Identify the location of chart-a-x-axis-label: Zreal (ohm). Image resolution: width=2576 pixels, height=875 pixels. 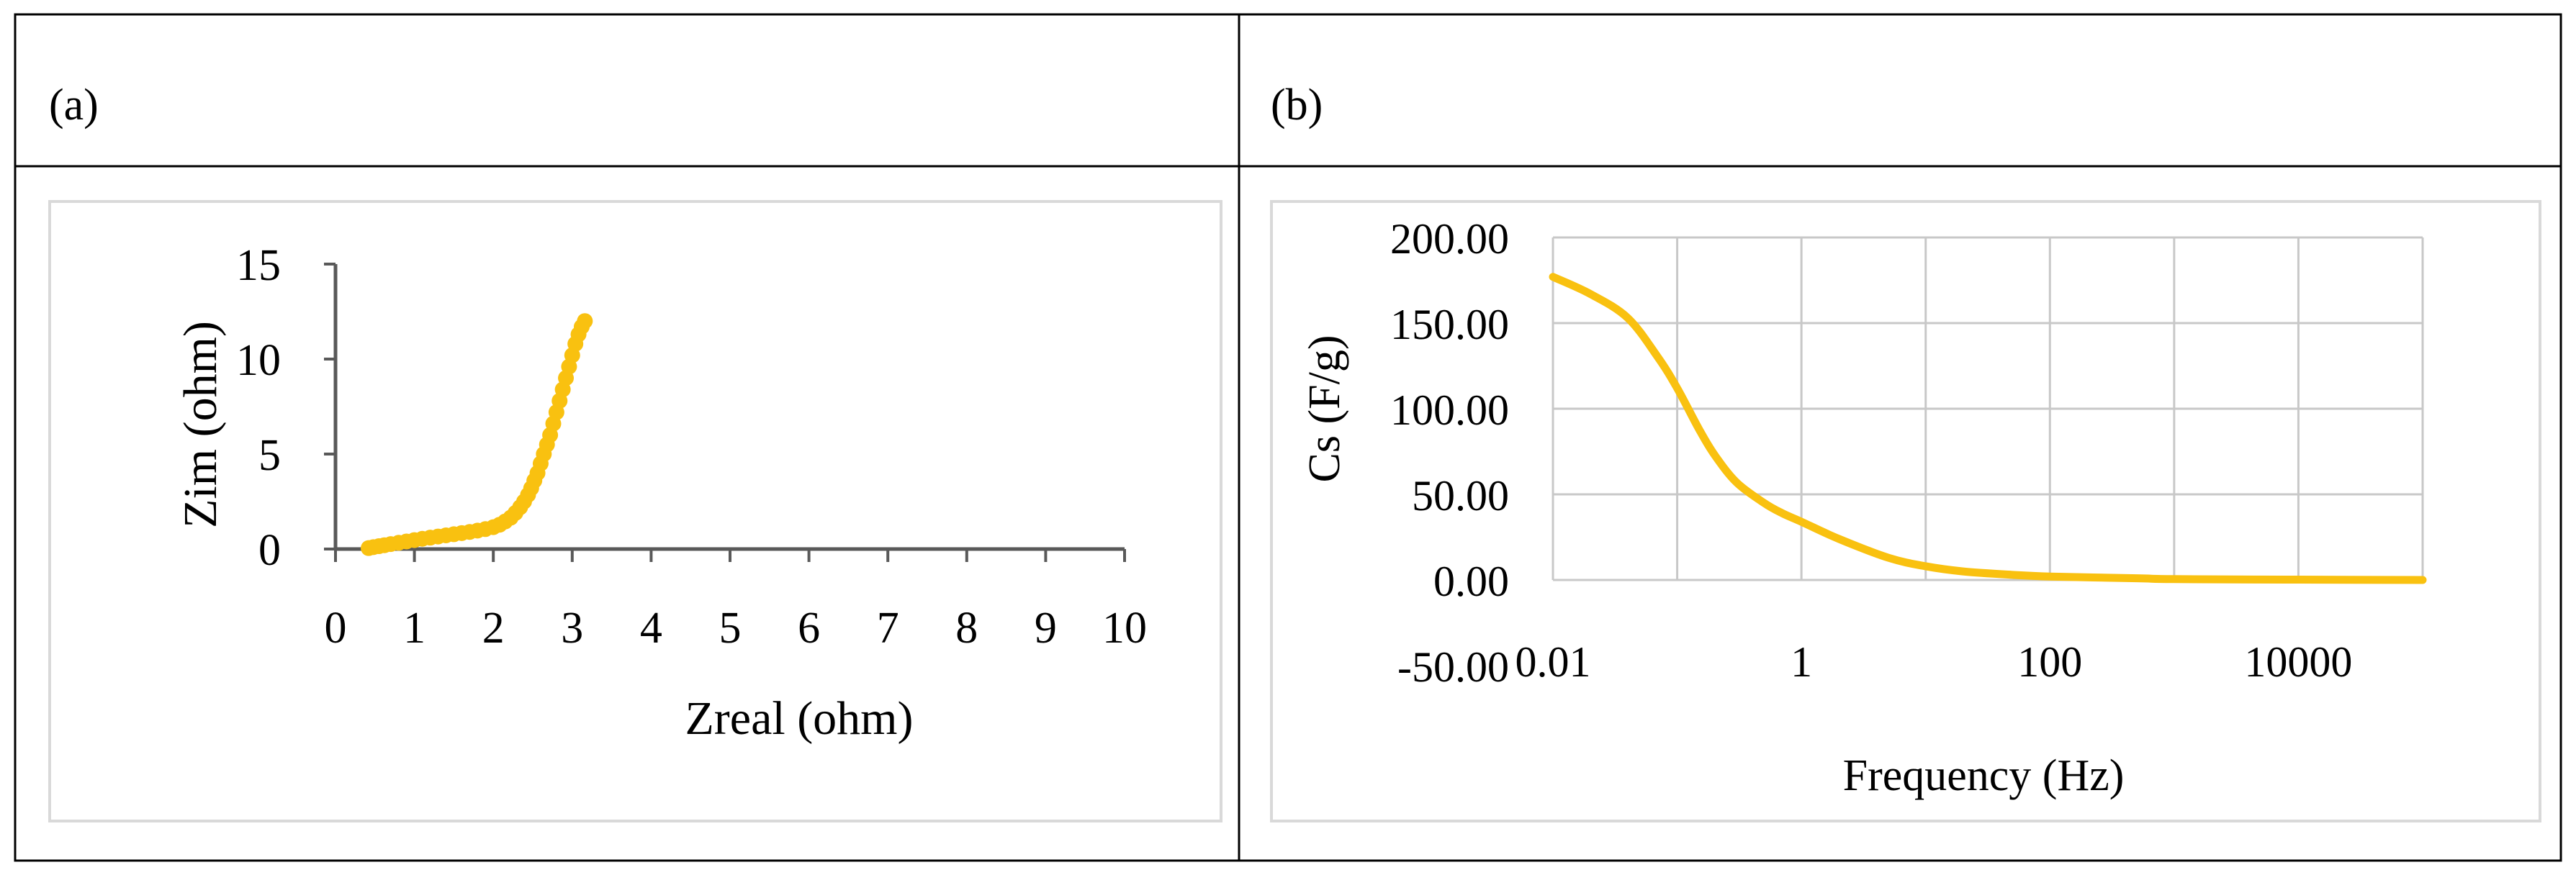
(799, 718).